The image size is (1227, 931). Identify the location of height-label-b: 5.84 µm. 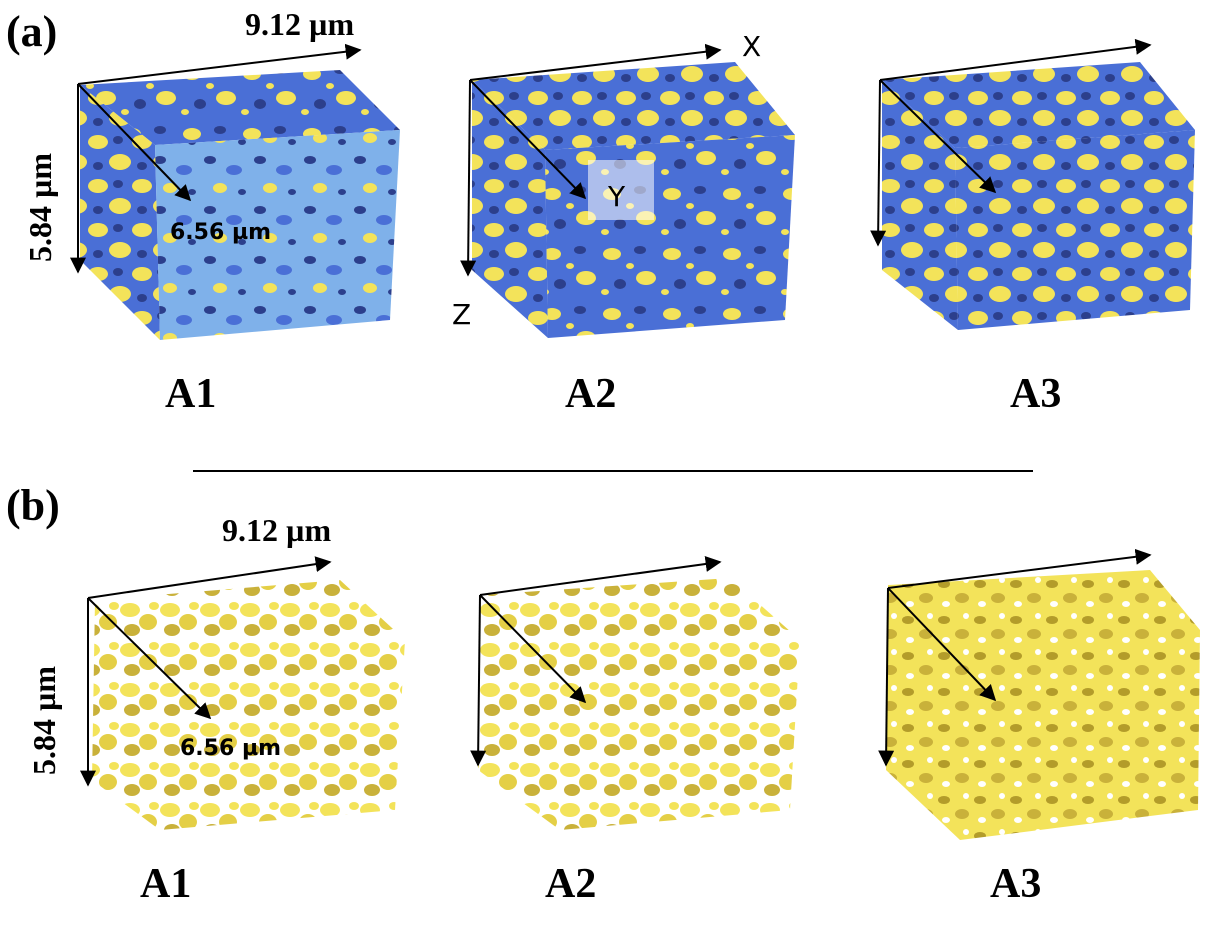
(44, 720).